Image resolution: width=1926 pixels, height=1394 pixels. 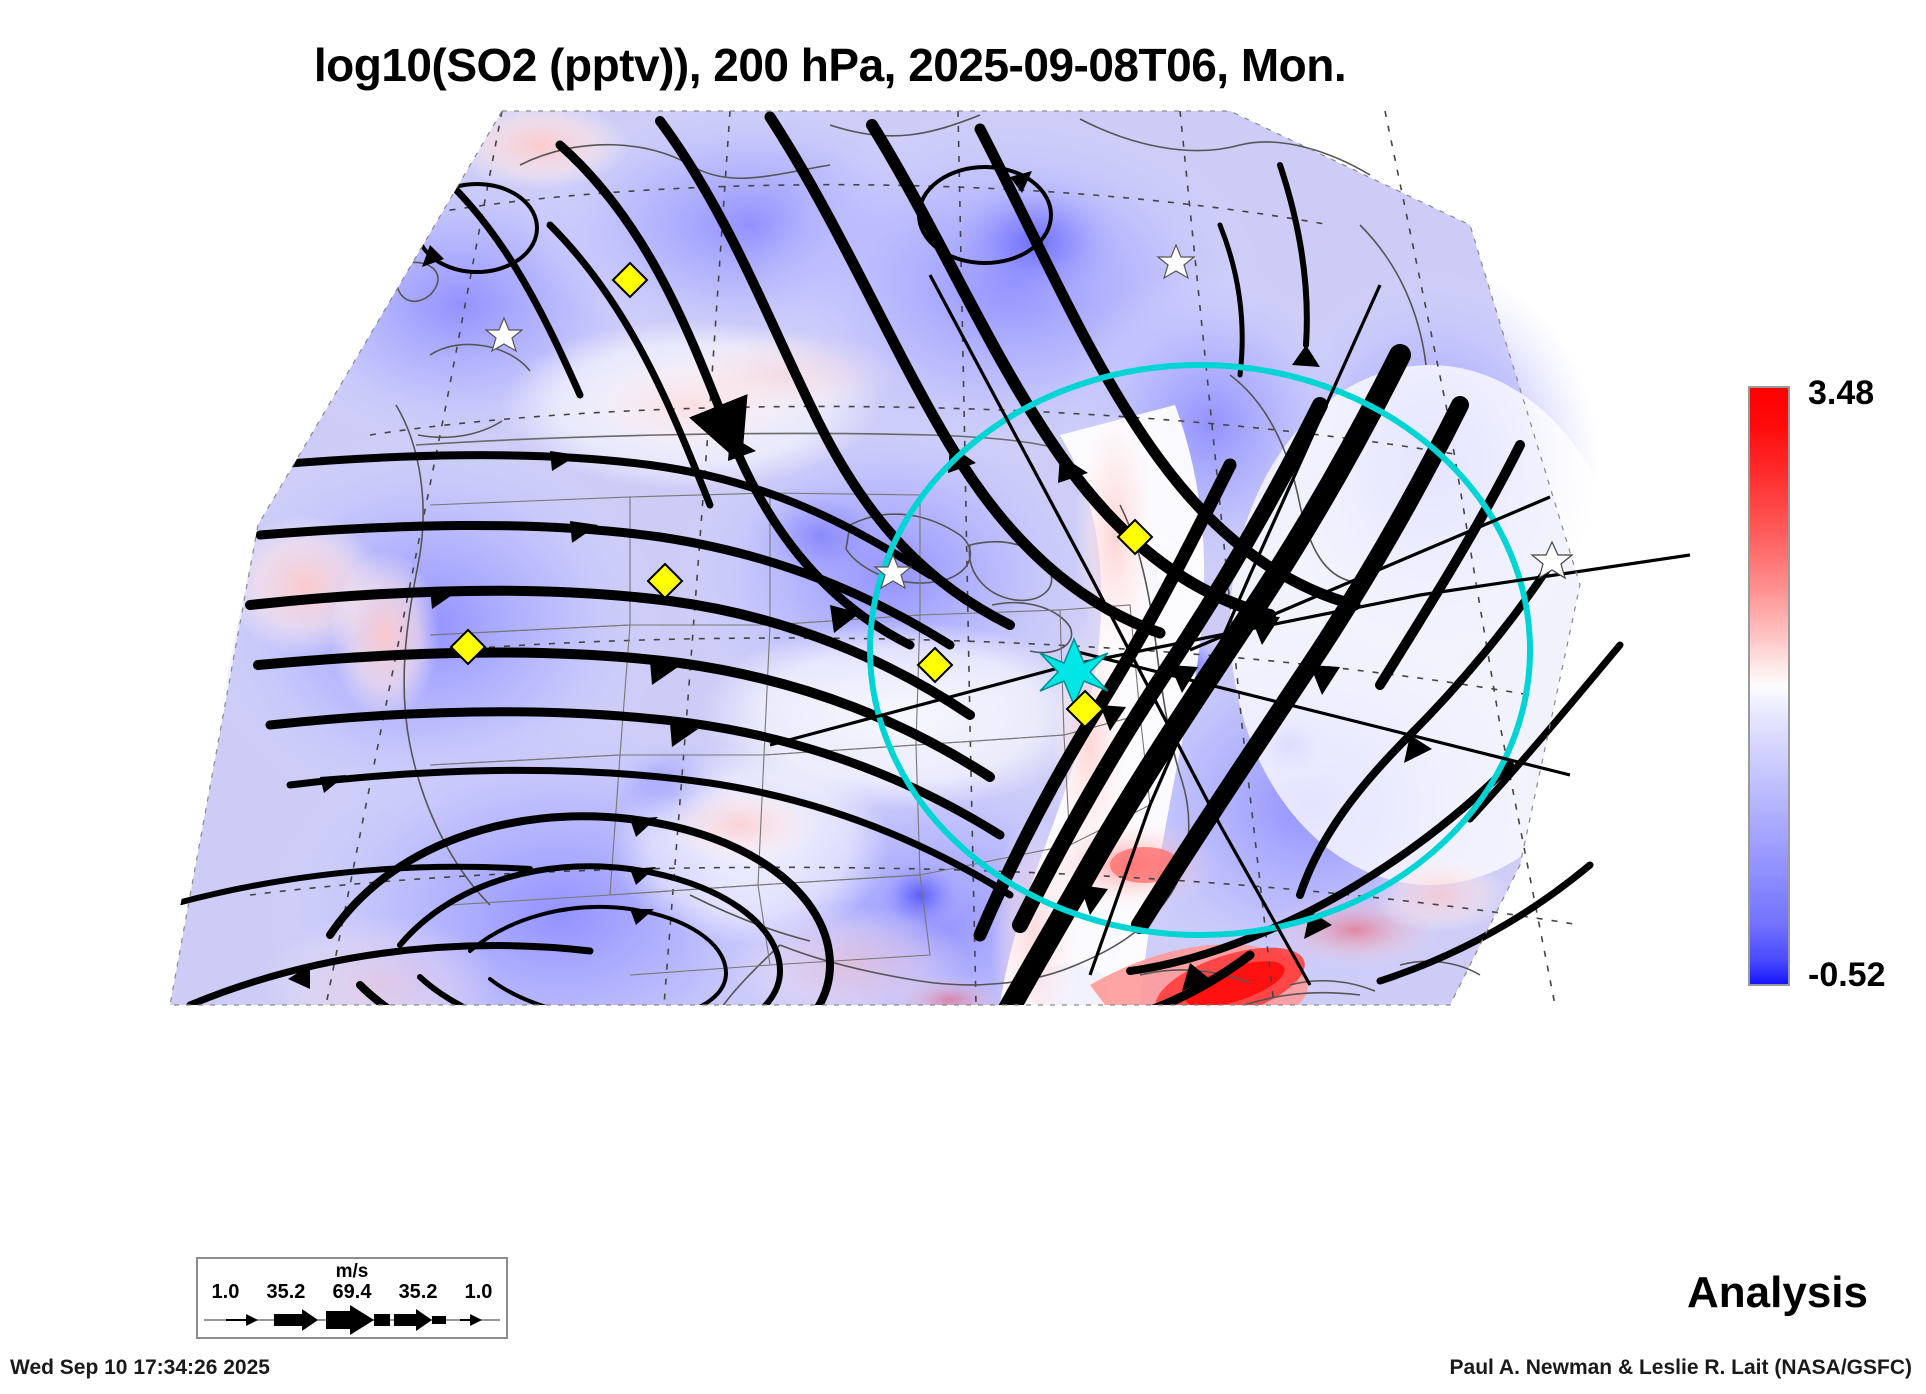 I want to click on colorbar: 3.48 -0.52, so click(x=1833, y=690).